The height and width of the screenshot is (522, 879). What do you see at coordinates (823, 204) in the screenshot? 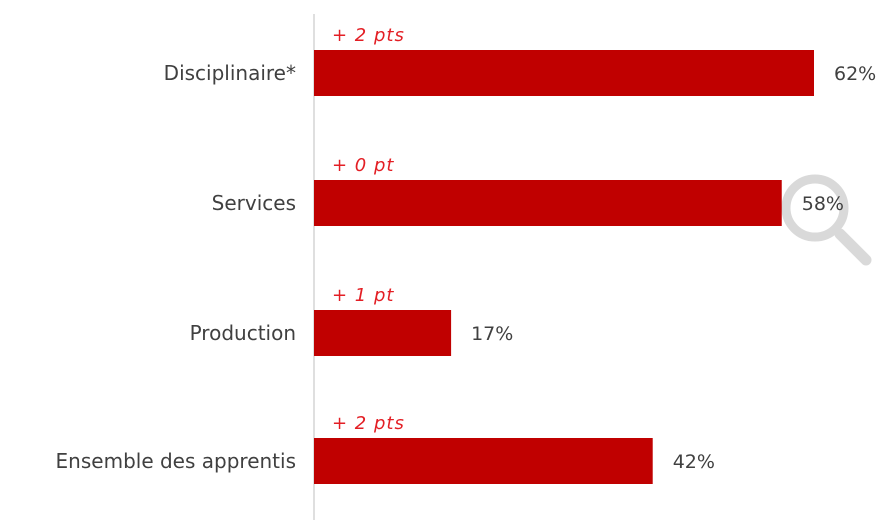
I see `value-label: 58%` at bounding box center [823, 204].